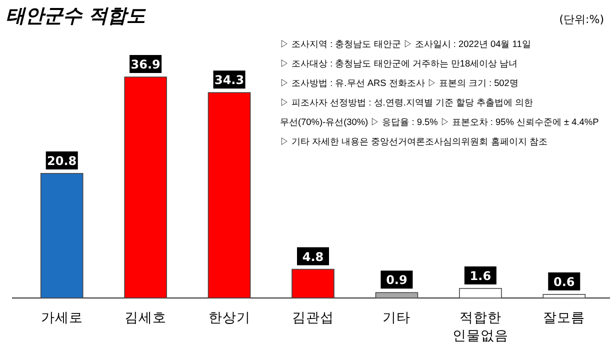 The height and width of the screenshot is (358, 616). I want to click on chart-title: 태안군수 적합도, so click(76, 16).